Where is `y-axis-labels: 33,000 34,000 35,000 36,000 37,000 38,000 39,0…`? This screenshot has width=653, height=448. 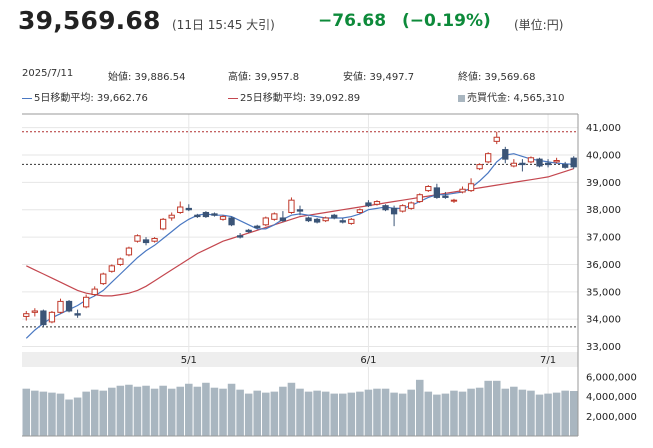 y-axis-labels: 33,000 34,000 35,000 36,000 37,000 38,000 39,0… is located at coordinates (603, 238).